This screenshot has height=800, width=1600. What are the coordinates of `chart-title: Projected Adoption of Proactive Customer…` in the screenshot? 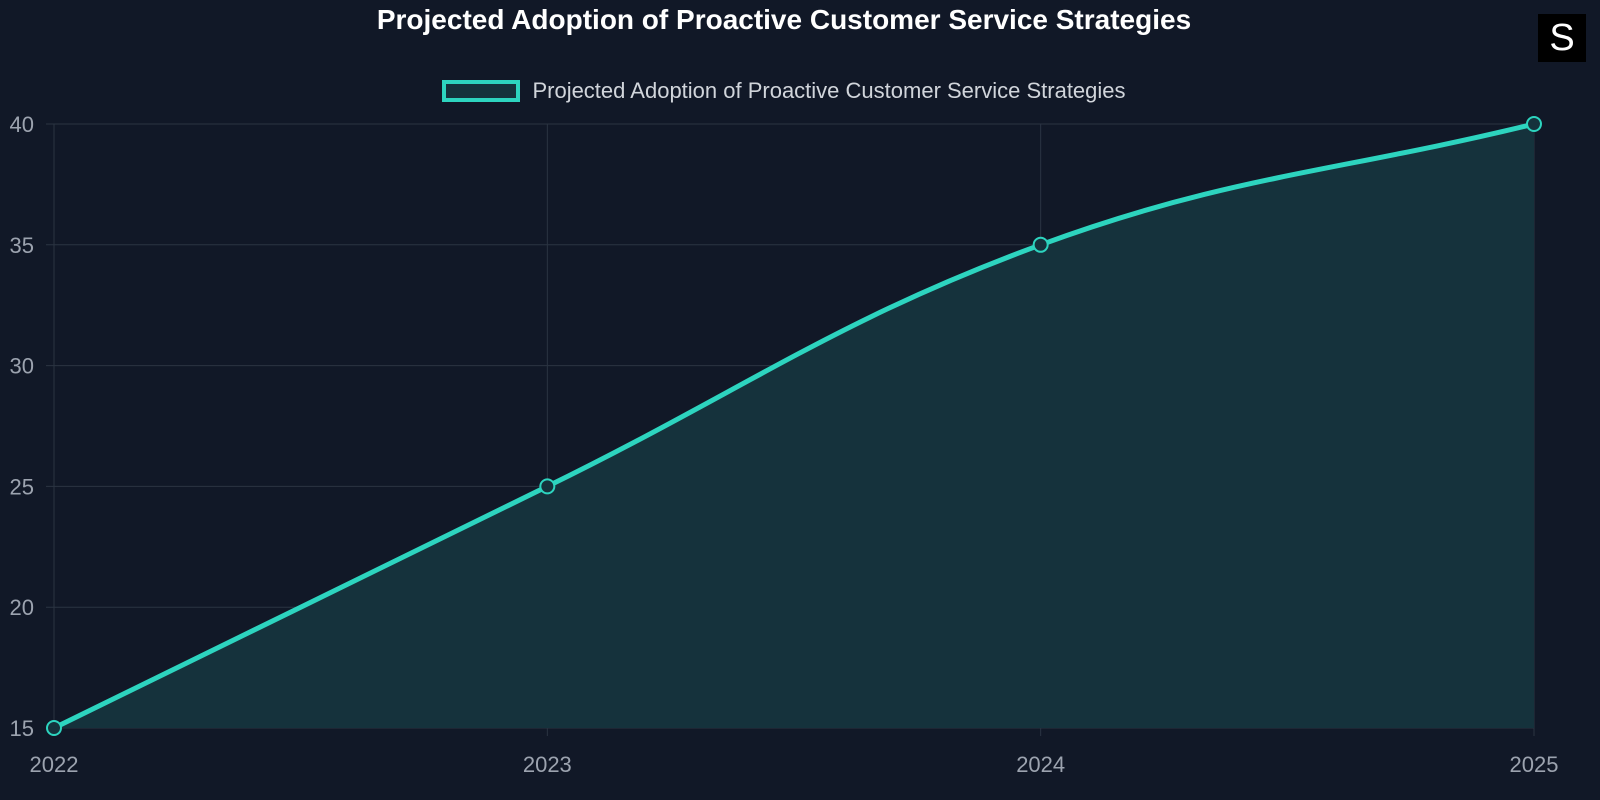 It's located at (784, 19).